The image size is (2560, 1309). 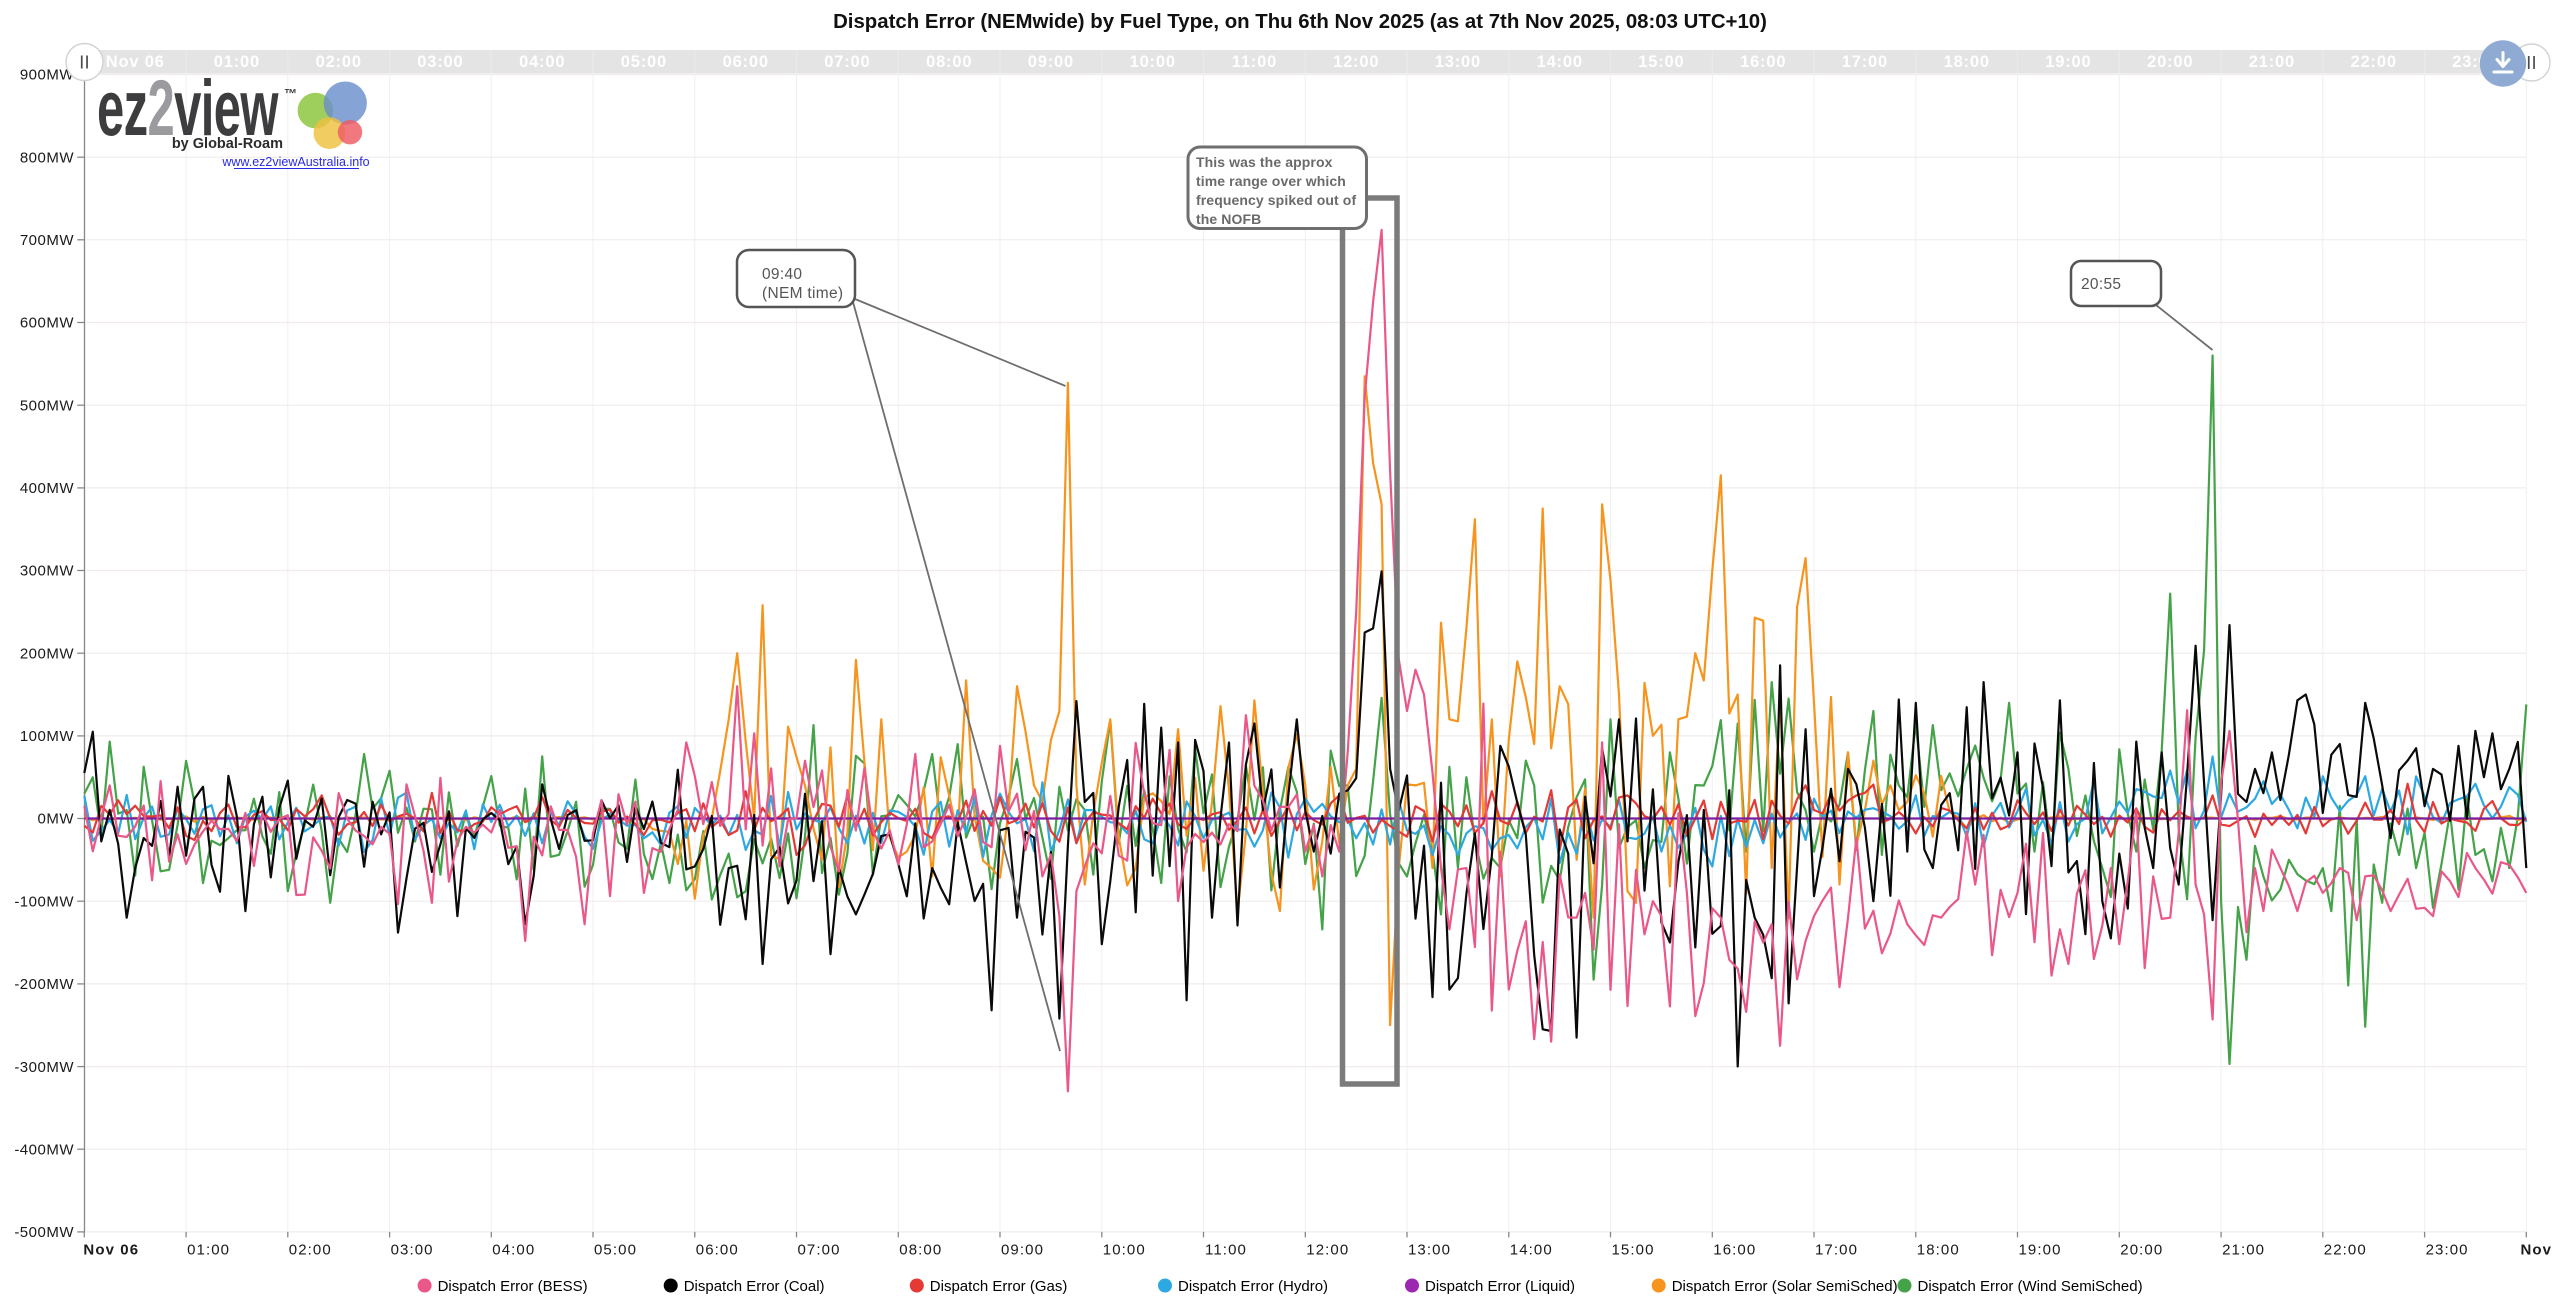 I want to click on svg-text: 09:40, so click(x=782, y=274).